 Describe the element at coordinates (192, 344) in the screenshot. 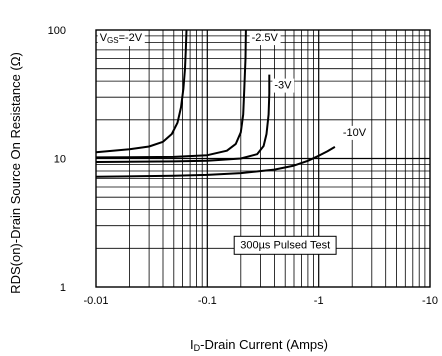

I see `x-axis-title-prefix: I` at that location.